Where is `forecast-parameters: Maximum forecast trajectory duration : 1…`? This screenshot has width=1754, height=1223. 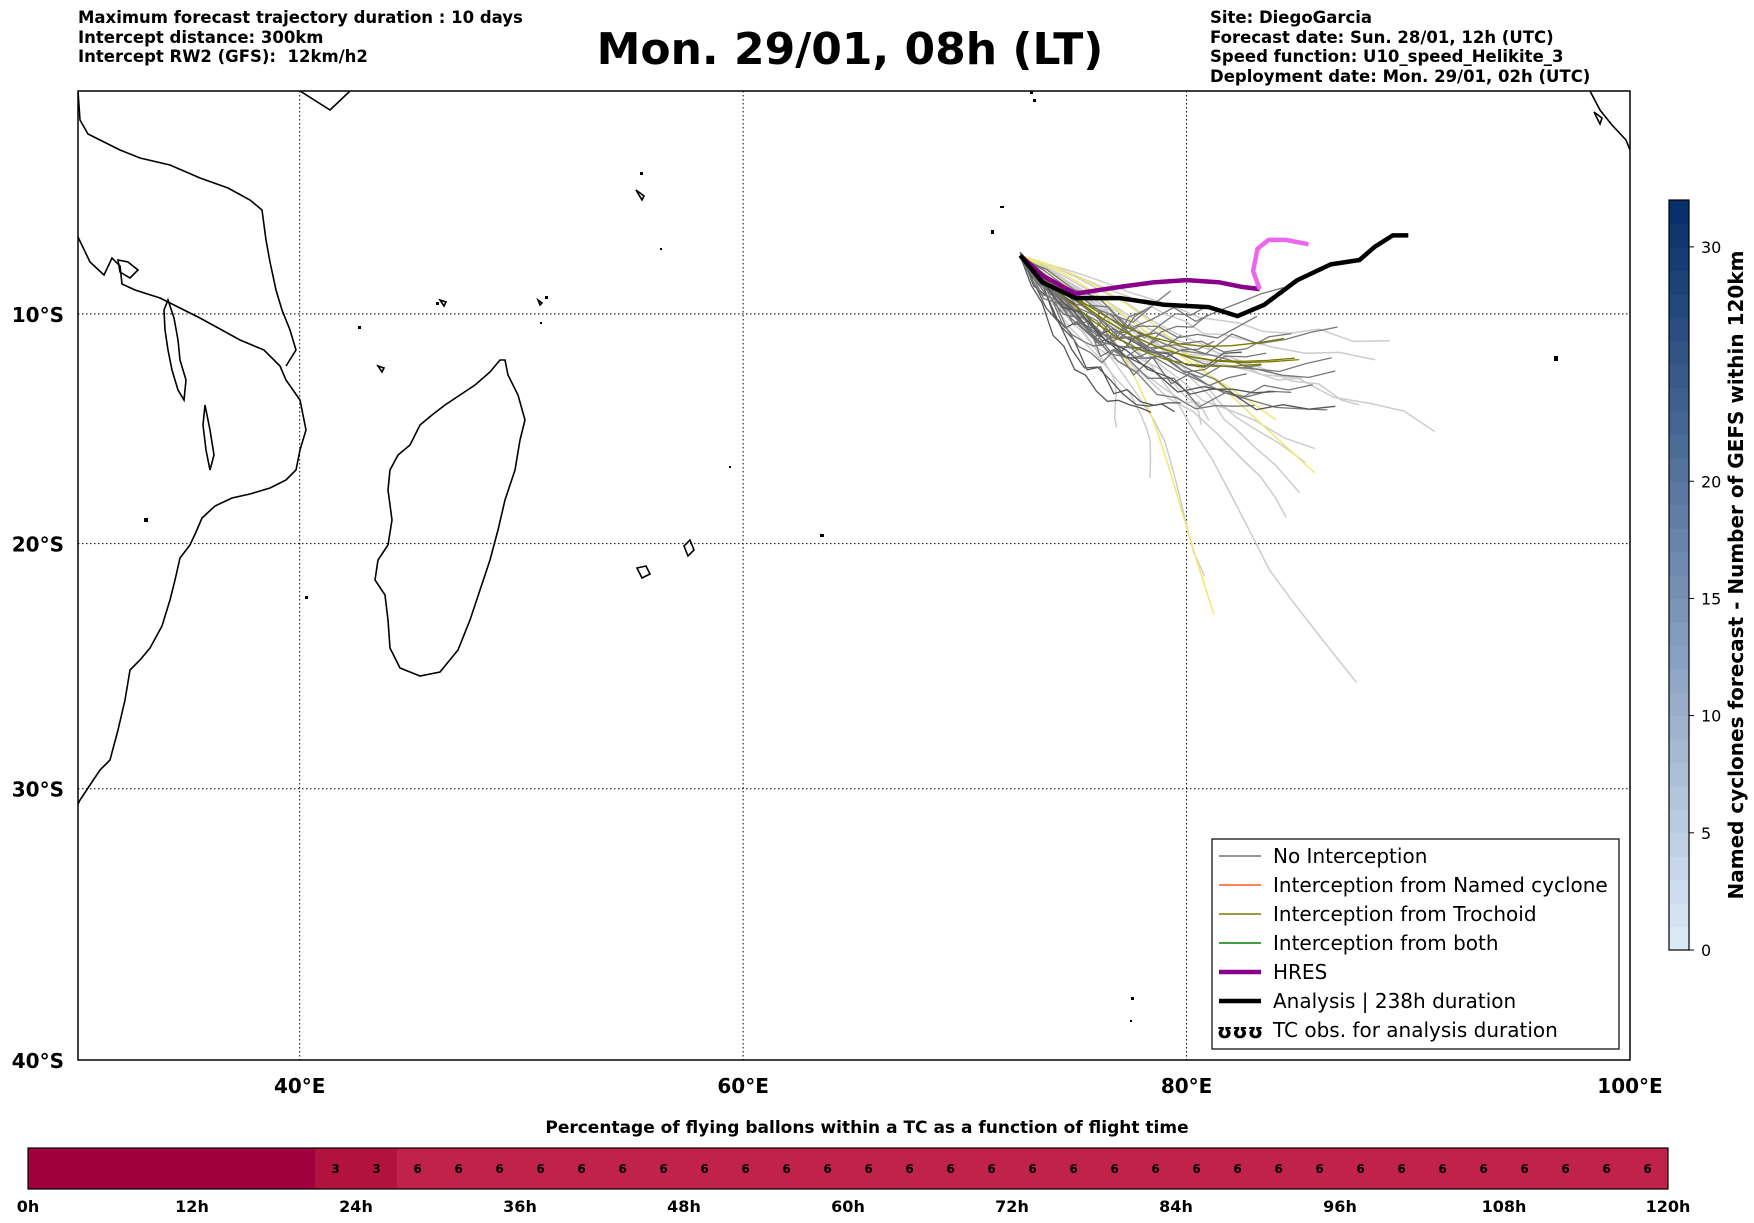 forecast-parameters: Maximum forecast trajectory duration : 1… is located at coordinates (300, 37).